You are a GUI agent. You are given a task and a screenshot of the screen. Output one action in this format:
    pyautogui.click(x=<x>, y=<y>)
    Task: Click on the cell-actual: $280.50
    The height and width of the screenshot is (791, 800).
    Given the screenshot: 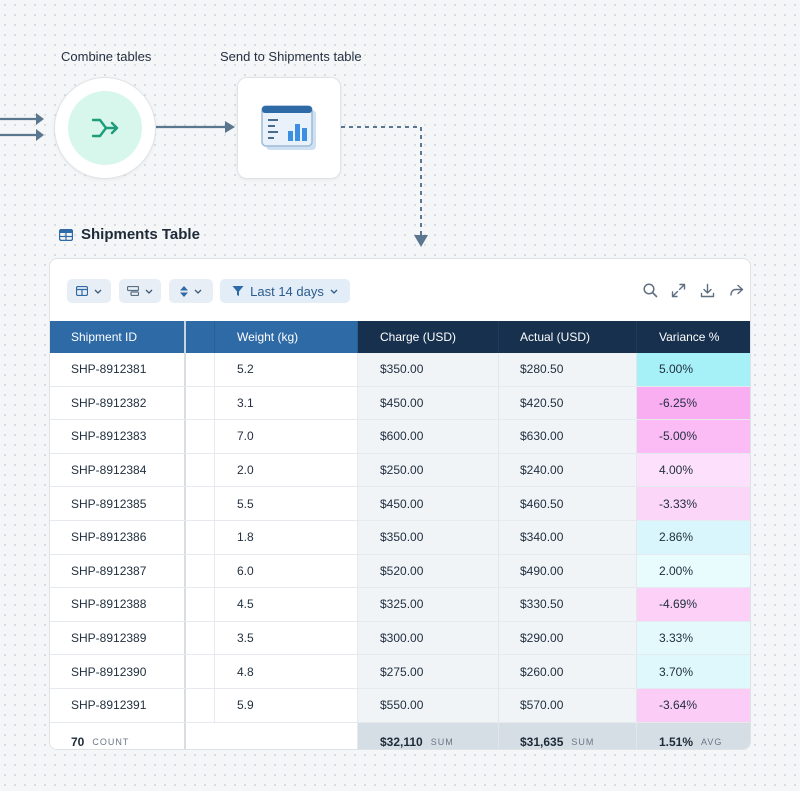 What is the action you would take?
    pyautogui.click(x=568, y=369)
    